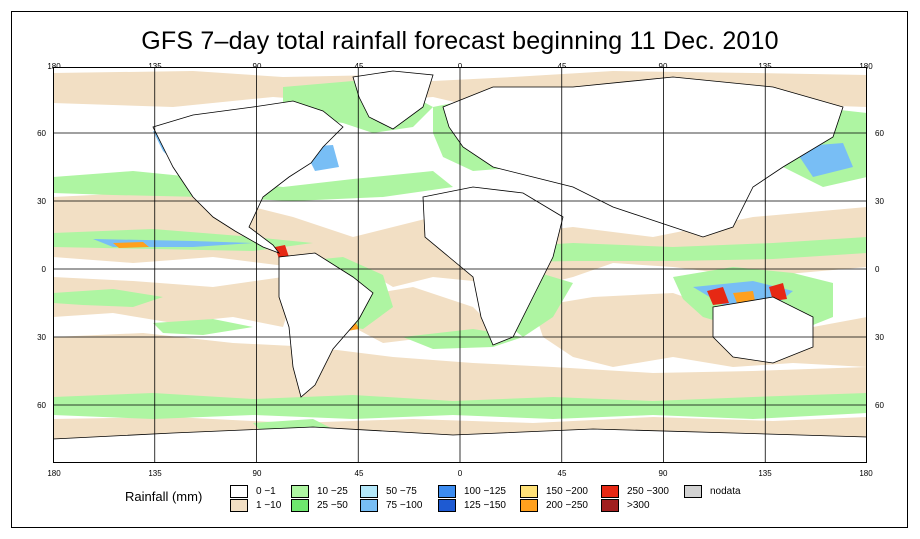  Describe the element at coordinates (866, 473) in the screenshot. I see `lon-tick-bottom-8: 180` at that location.